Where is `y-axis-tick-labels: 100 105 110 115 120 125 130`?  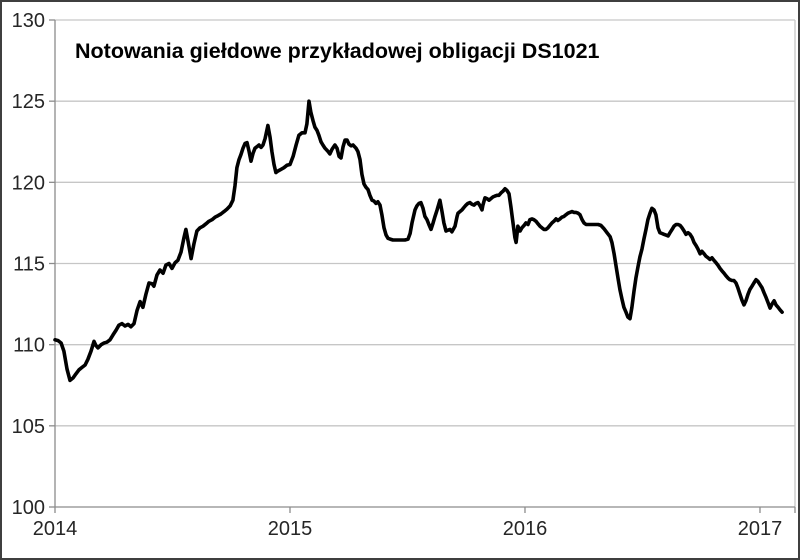 y-axis-tick-labels: 100 105 110 115 120 125 130 is located at coordinates (28, 264).